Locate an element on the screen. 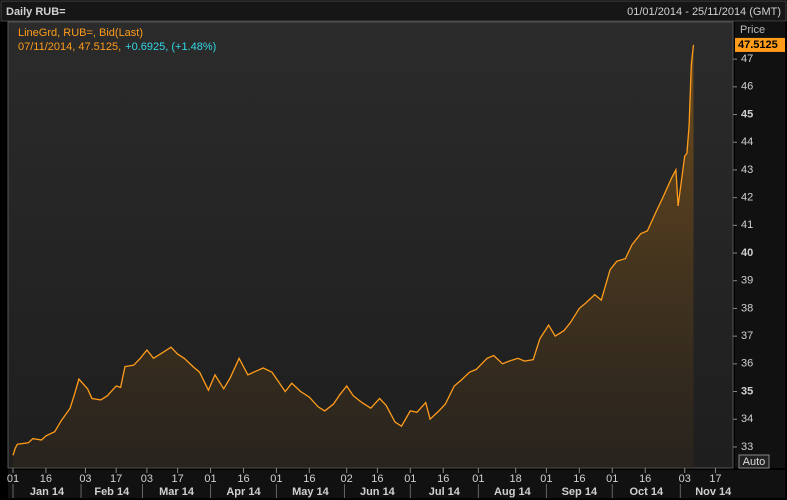  legend-line: LineGrd, RUB=, Bid(Last) is located at coordinates (80, 33).